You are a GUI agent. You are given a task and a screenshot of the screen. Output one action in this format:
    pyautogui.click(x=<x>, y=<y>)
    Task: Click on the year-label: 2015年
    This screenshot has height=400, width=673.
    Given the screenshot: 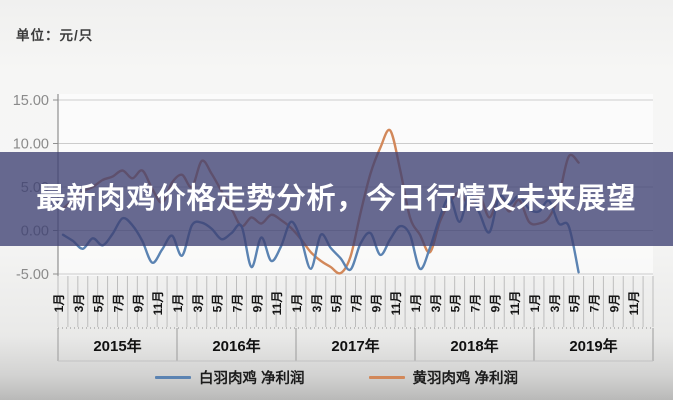 What is the action you would take?
    pyautogui.click(x=117, y=346)
    